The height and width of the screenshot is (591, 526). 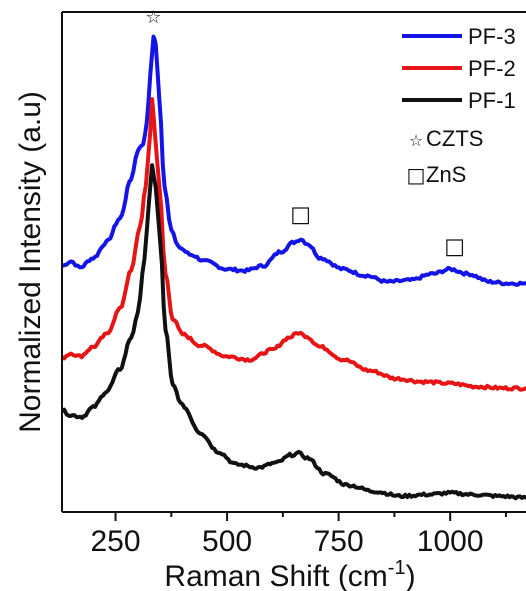 What do you see at coordinates (459, 105) in the screenshot?
I see `legend: PF-3 PF-2 PF-1 ☆ CZTS□ ZnS` at bounding box center [459, 105].